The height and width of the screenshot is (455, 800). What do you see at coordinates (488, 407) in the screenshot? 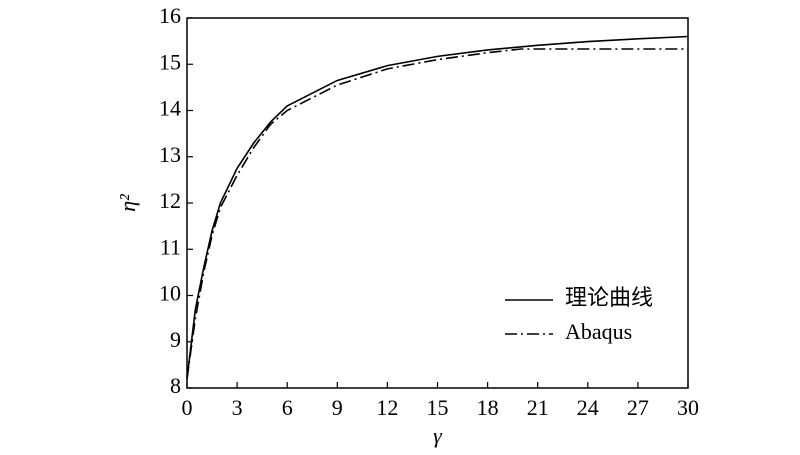
I see `x-tick-label: 18` at bounding box center [488, 407].